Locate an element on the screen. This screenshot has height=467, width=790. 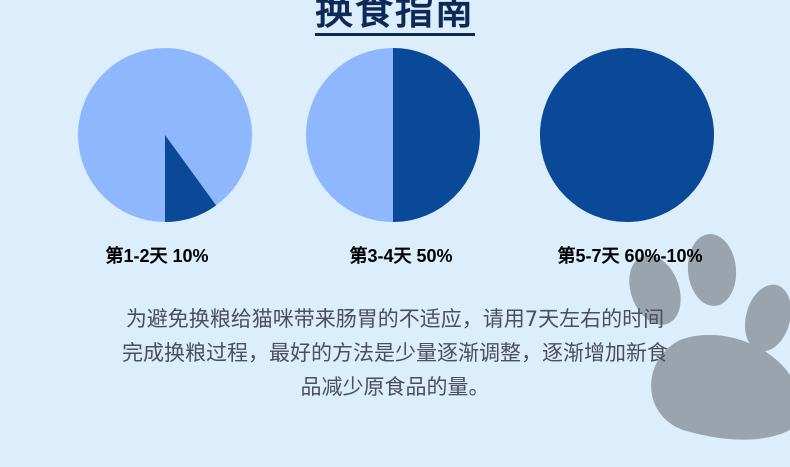
description-line: 为避免换粮给猫咪带来肠胃的不适应，请用7天左右的时间 is located at coordinates (395, 319).